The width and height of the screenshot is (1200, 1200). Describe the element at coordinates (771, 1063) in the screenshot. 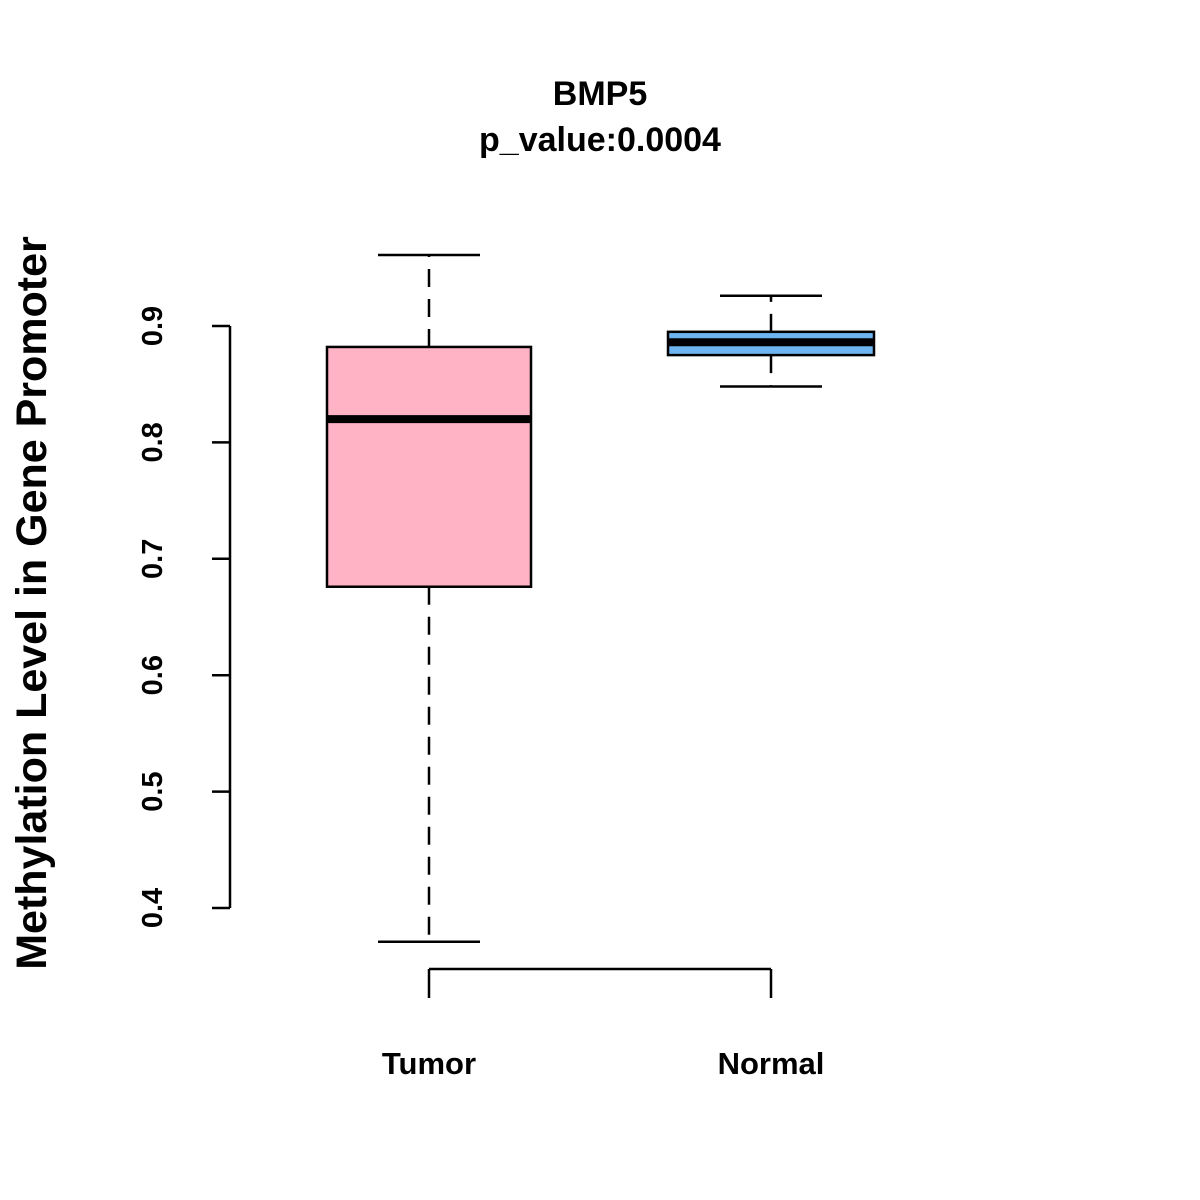

I see `x-tick-label: Normal` at that location.